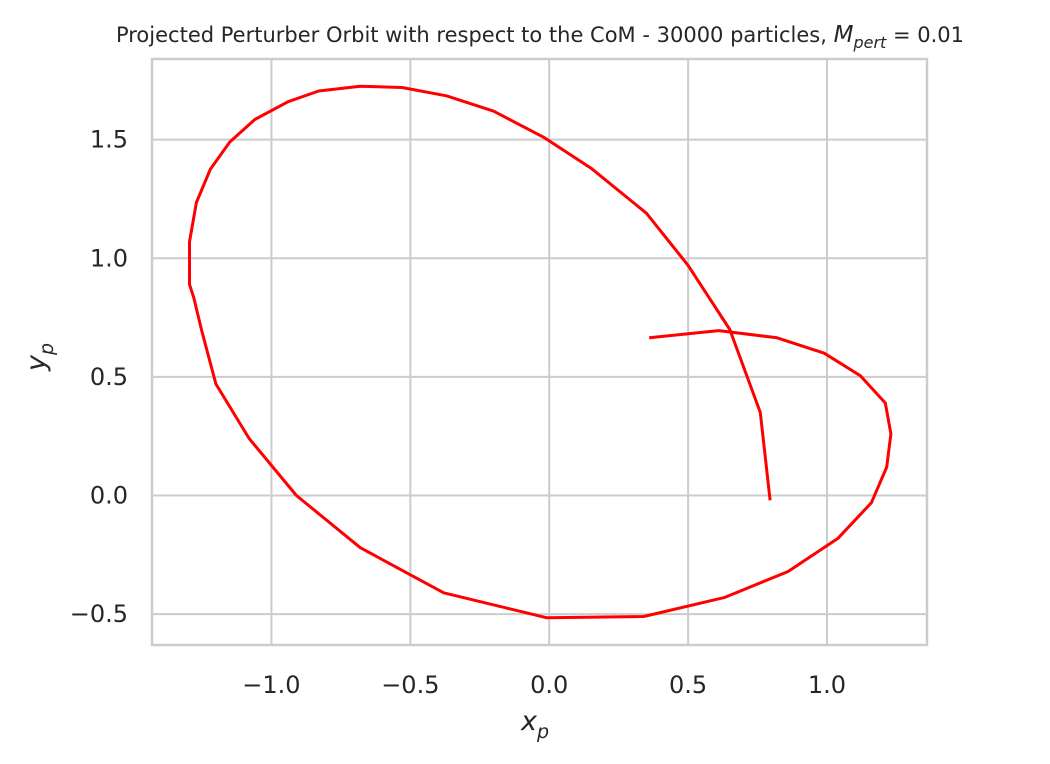 Image resolution: width=1050 pixels, height=764 pixels. I want to click on y-axis-label: yp, so click(39, 357).